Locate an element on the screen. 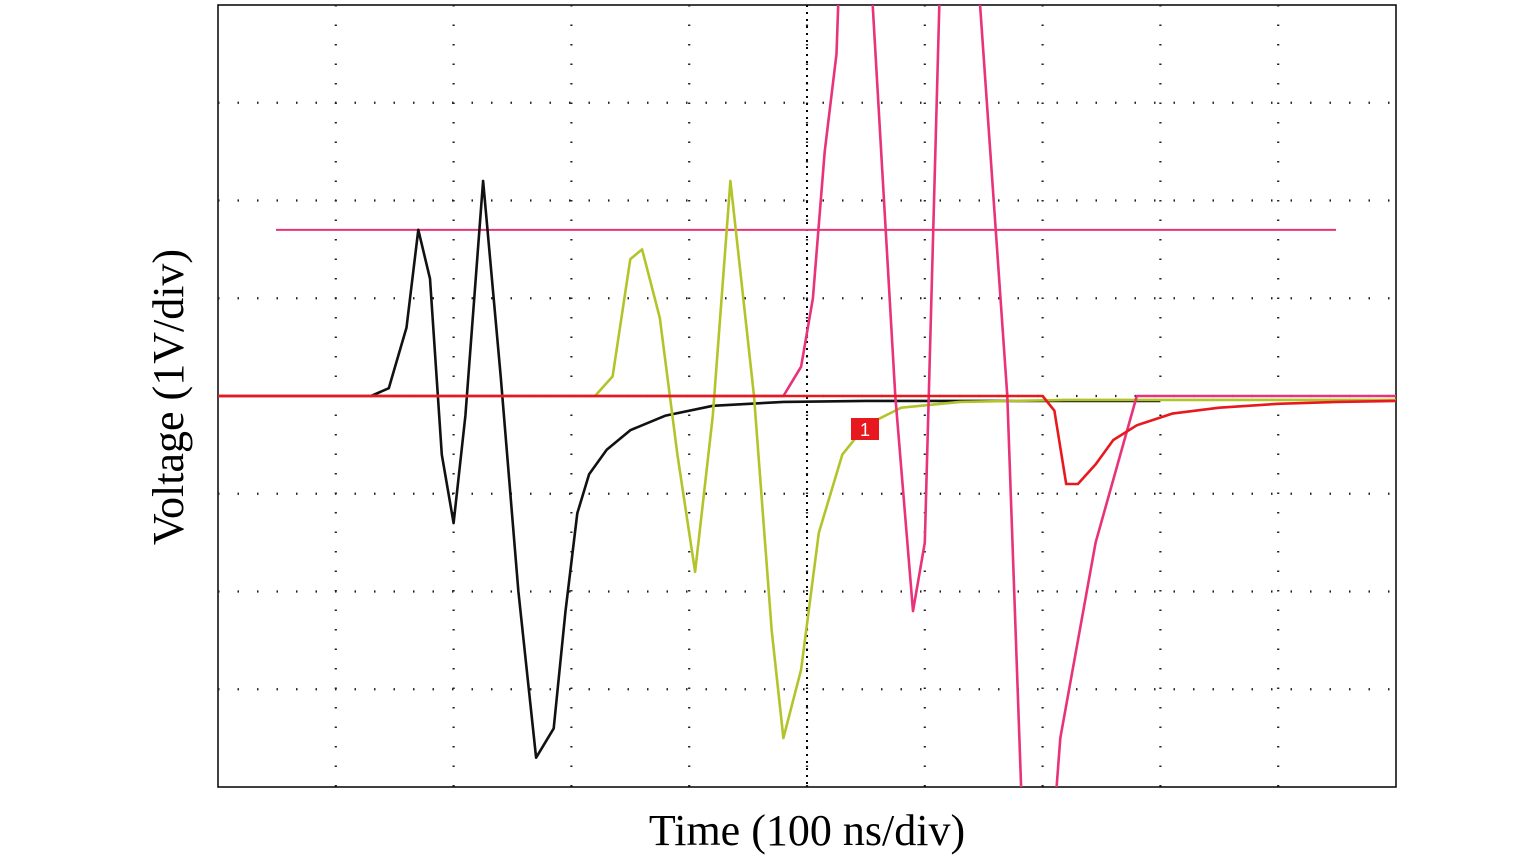  x-axis-label: Time (100 ns/div) is located at coordinates (807, 830).